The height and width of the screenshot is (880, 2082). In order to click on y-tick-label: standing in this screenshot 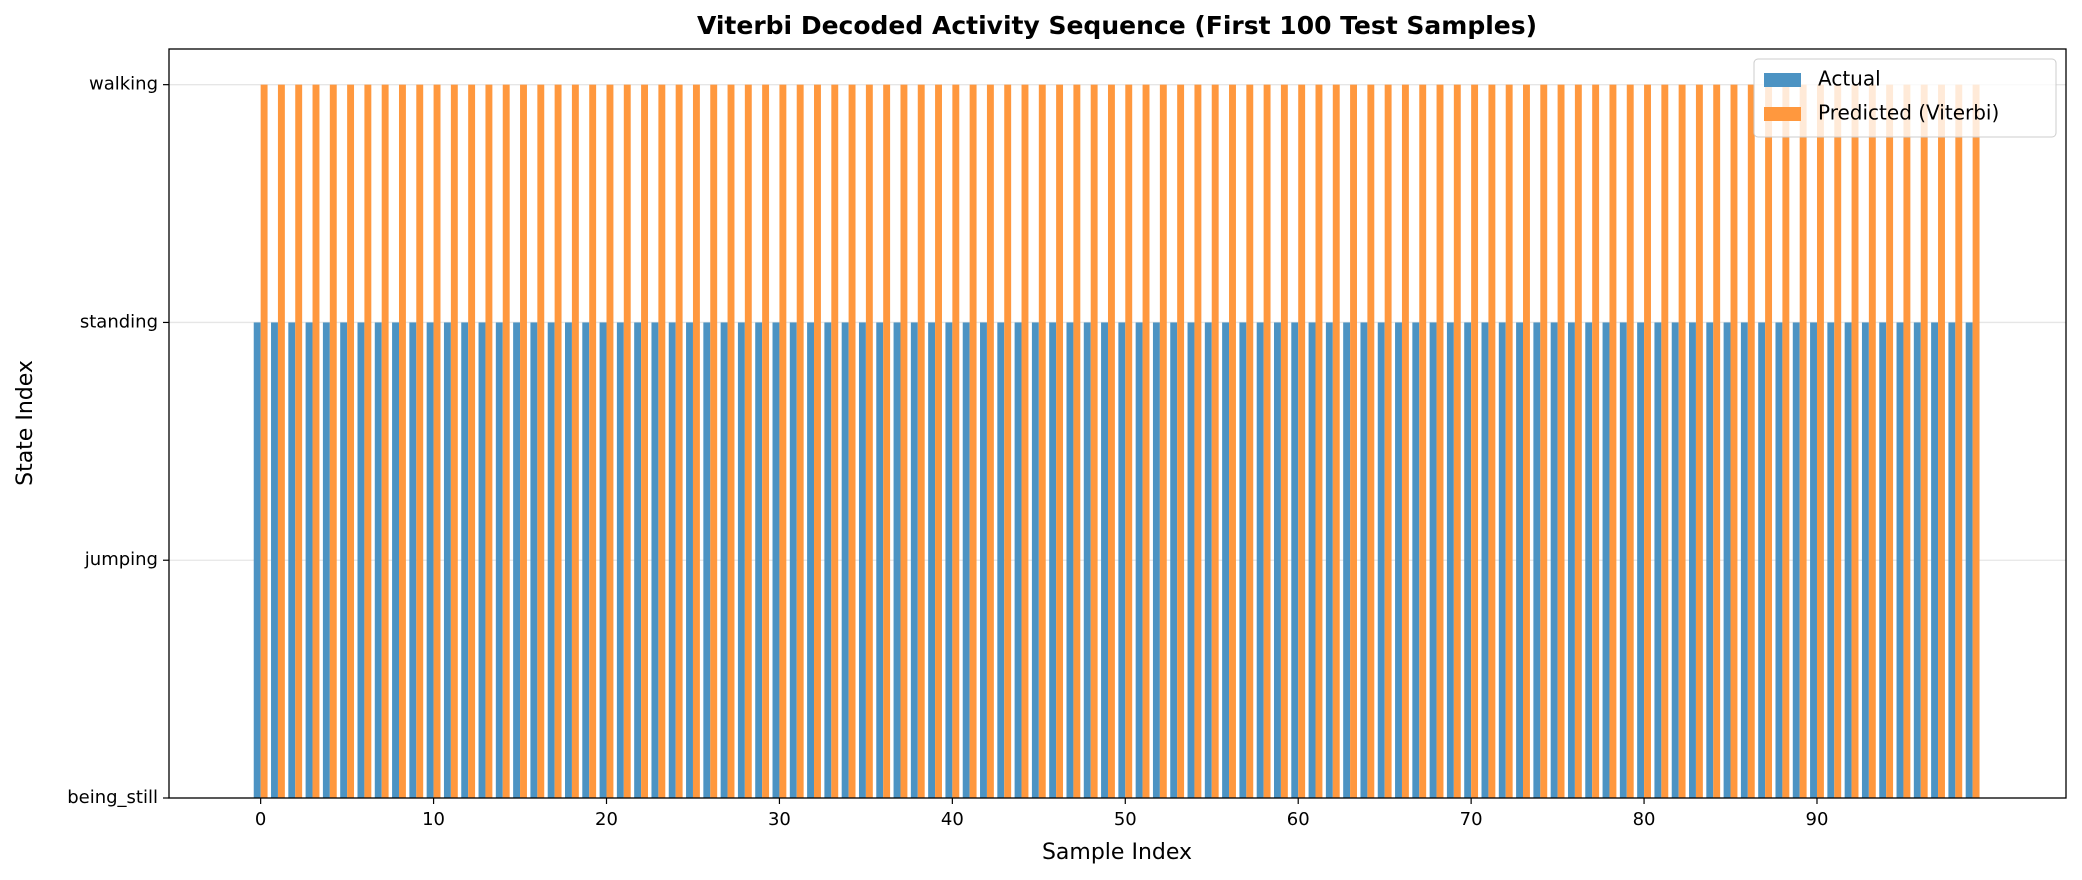, I will do `click(119, 321)`.